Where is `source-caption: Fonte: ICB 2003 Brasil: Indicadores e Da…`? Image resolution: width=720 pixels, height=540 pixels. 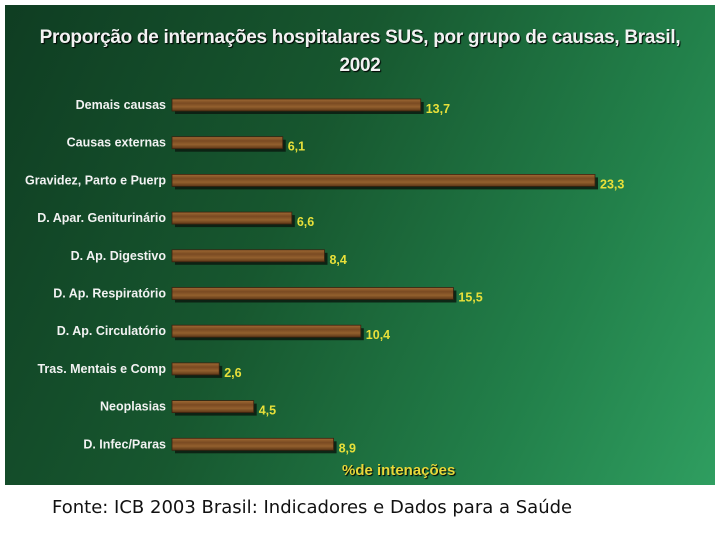
source-caption: Fonte: ICB 2003 Brasil: Indicadores e Da… is located at coordinates (312, 507).